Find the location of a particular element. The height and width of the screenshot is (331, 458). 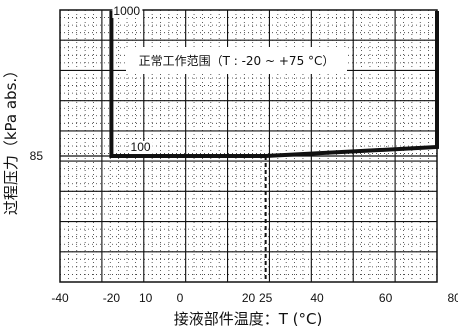

x-tick-label: 60 is located at coordinates (386, 298).